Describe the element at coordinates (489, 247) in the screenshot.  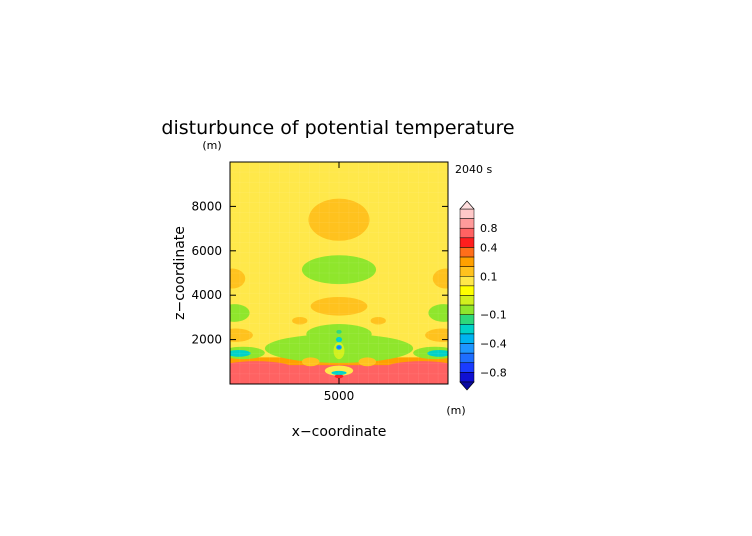
I see `colorbar-tick-label: 0.4` at that location.